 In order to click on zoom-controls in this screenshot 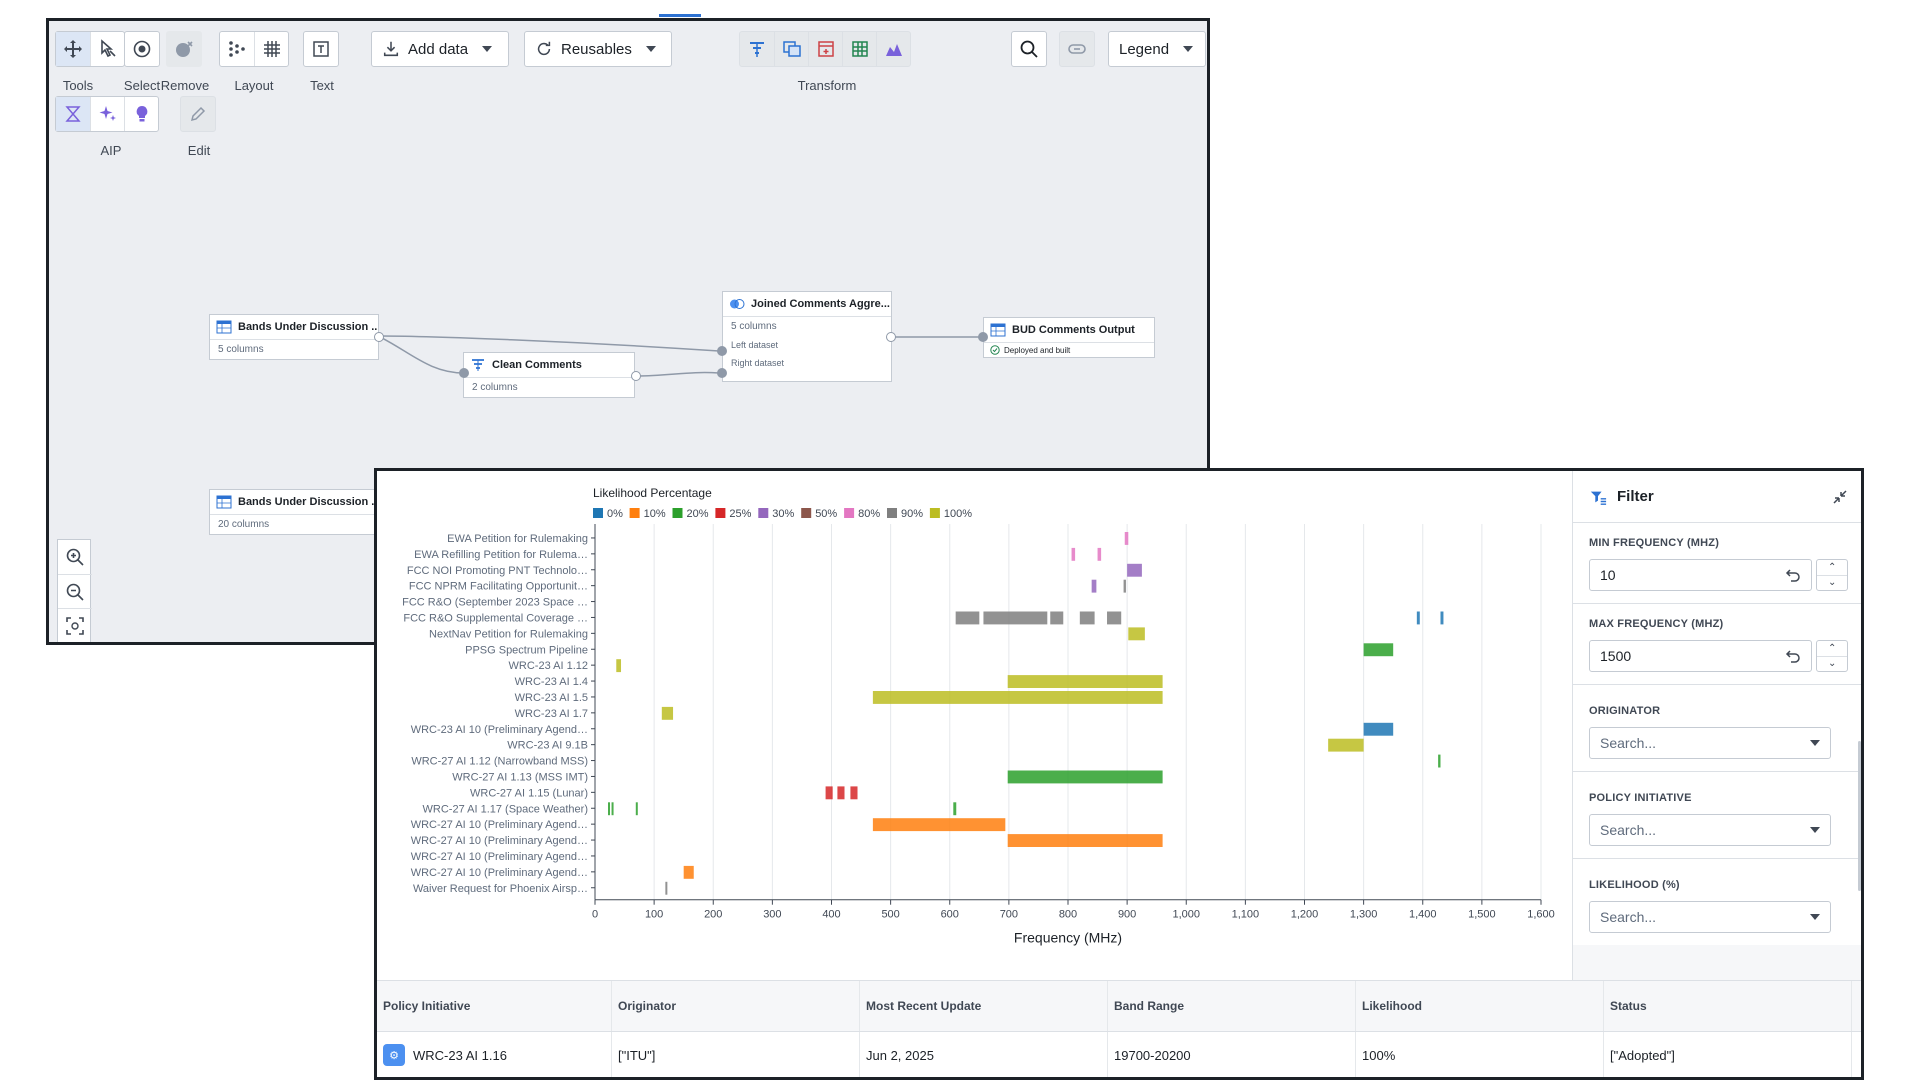, I will do `click(74, 590)`.